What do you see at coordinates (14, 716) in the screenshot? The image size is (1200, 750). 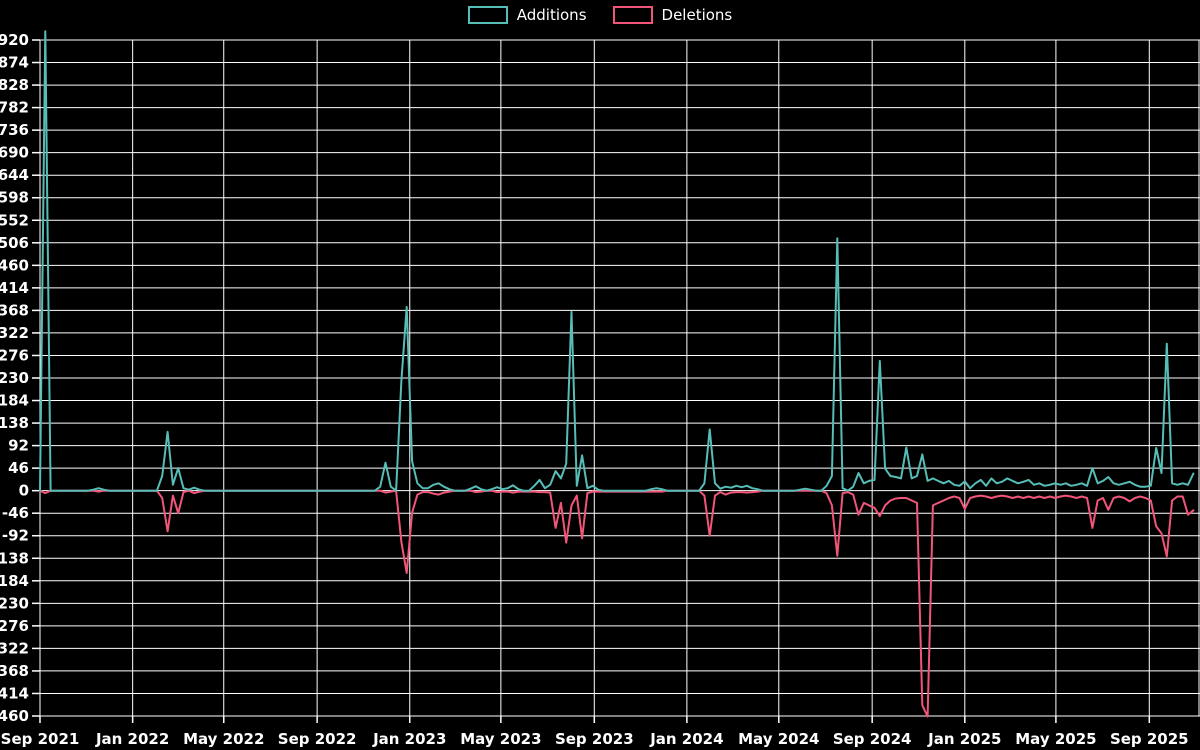 I see `y-tick-label: -460` at bounding box center [14, 716].